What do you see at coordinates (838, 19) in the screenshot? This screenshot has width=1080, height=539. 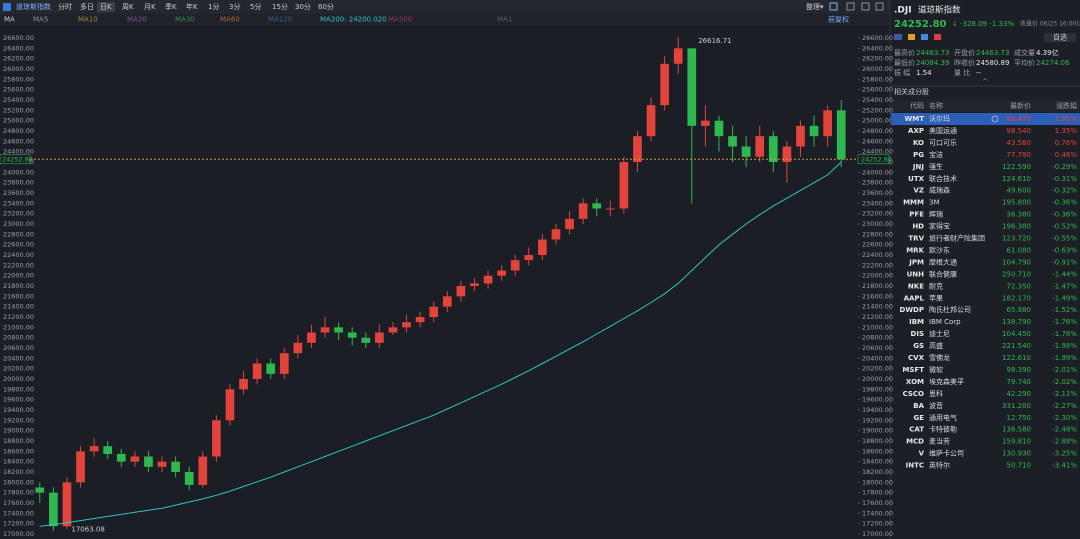 I see `adjust: 前复权` at bounding box center [838, 19].